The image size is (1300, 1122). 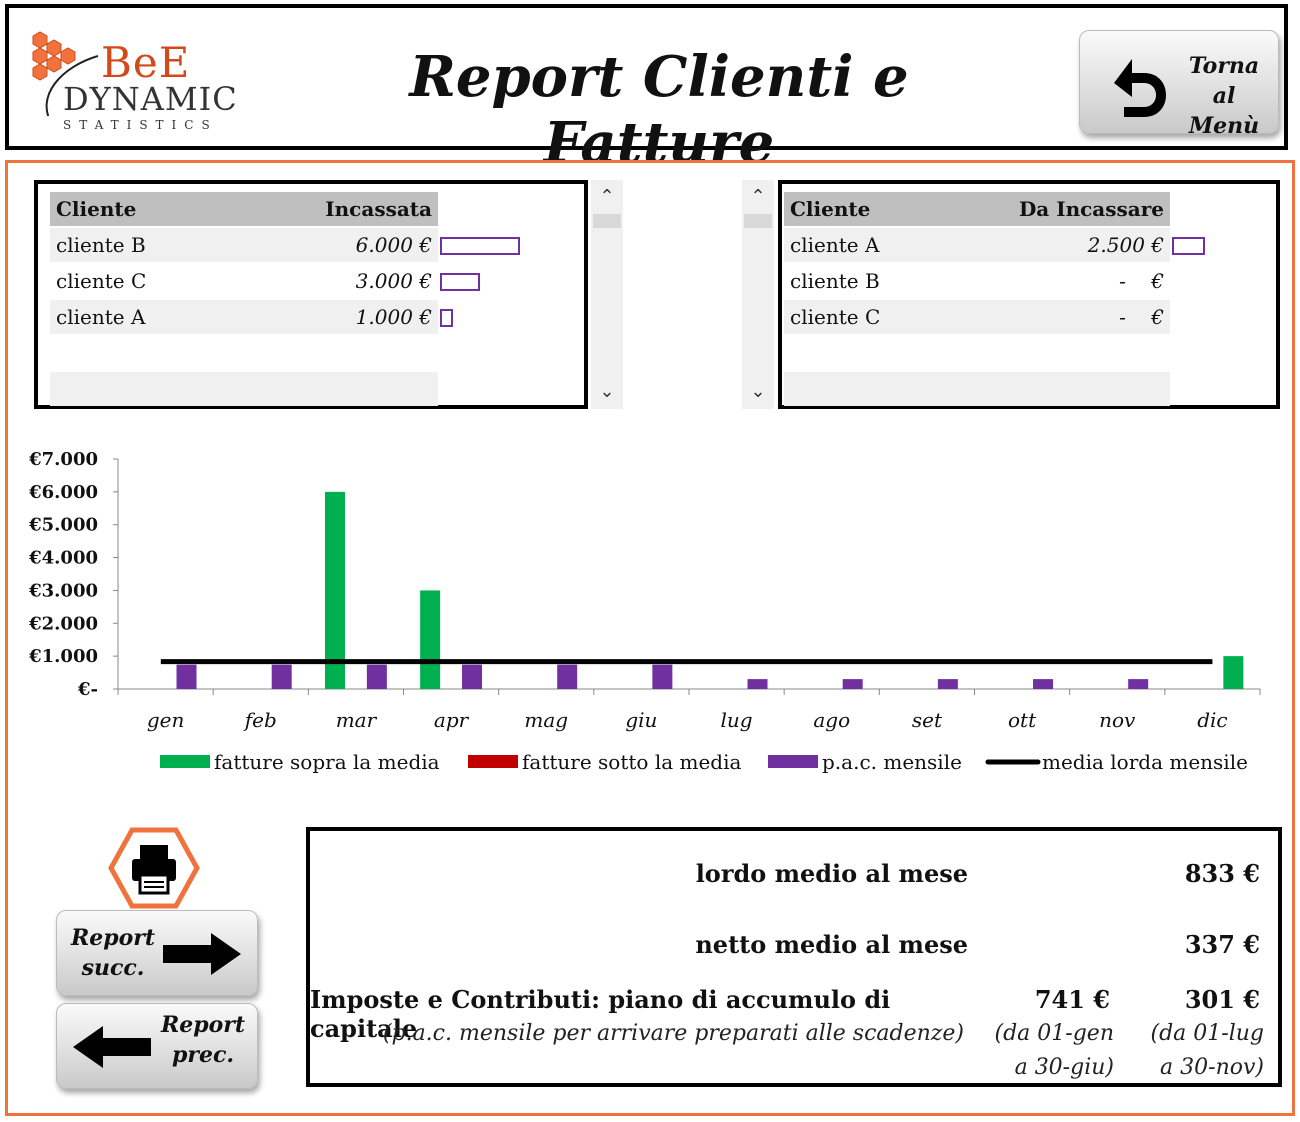 I want to click on x-tick-label: mag, so click(x=546, y=720).